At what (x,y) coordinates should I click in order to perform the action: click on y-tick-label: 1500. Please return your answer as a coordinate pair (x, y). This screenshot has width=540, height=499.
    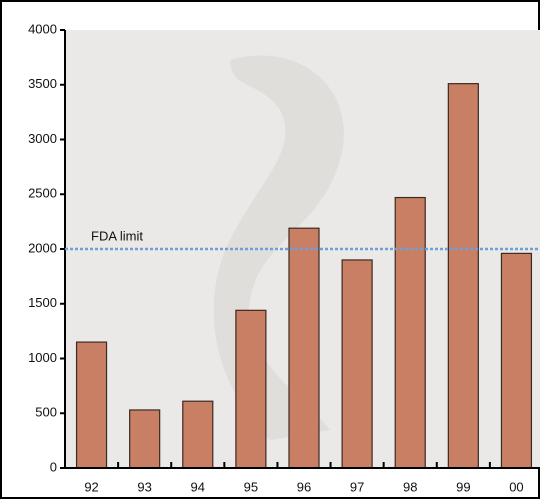
    Looking at the image, I should click on (42, 302).